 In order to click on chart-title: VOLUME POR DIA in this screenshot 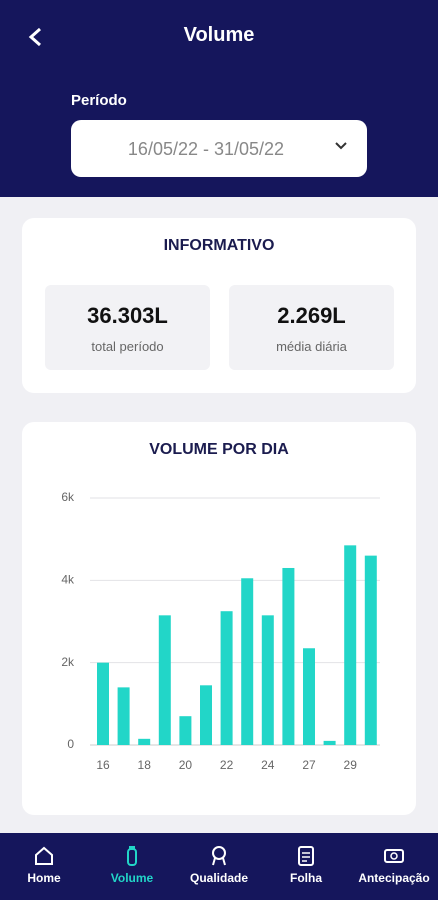, I will do `click(219, 449)`.